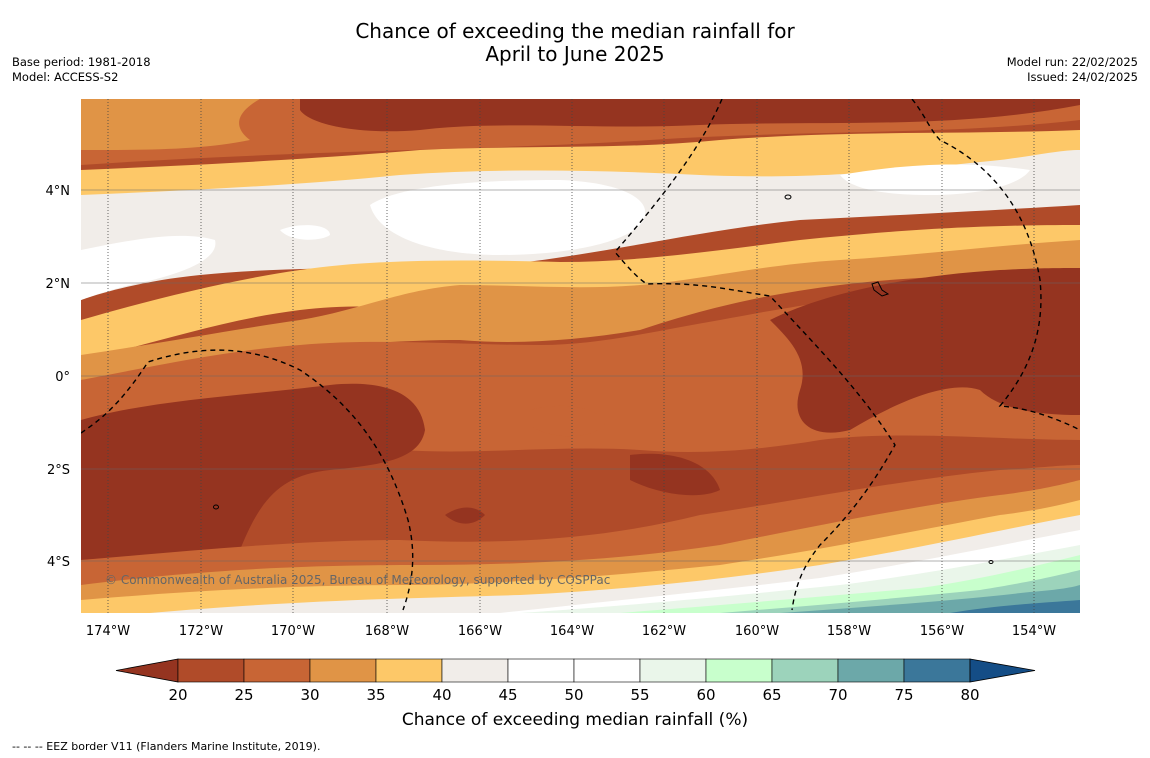  Describe the element at coordinates (305, 232) in the screenshot. I see `north-band-45-55-c` at that location.